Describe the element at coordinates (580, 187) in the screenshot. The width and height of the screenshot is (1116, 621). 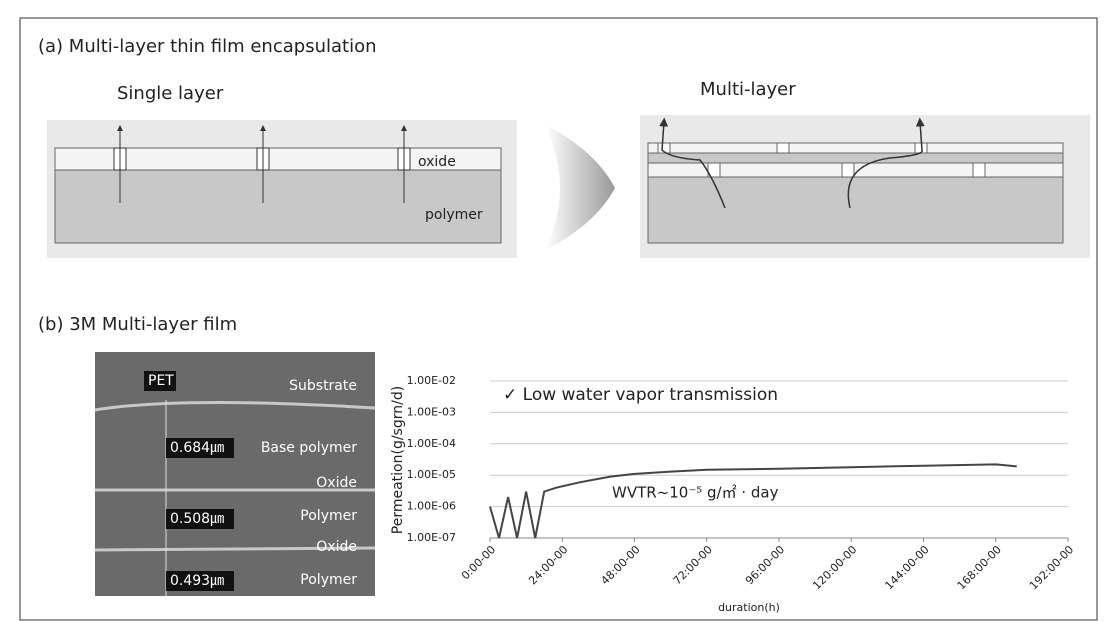
I see `transition-arrow` at that location.